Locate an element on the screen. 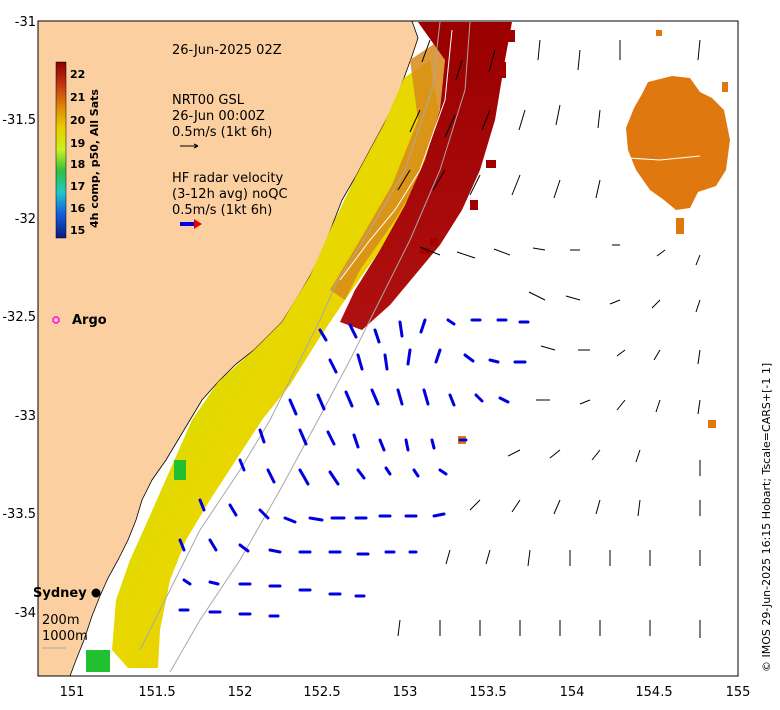  colorbar-tick: 15 is located at coordinates (77, 230).